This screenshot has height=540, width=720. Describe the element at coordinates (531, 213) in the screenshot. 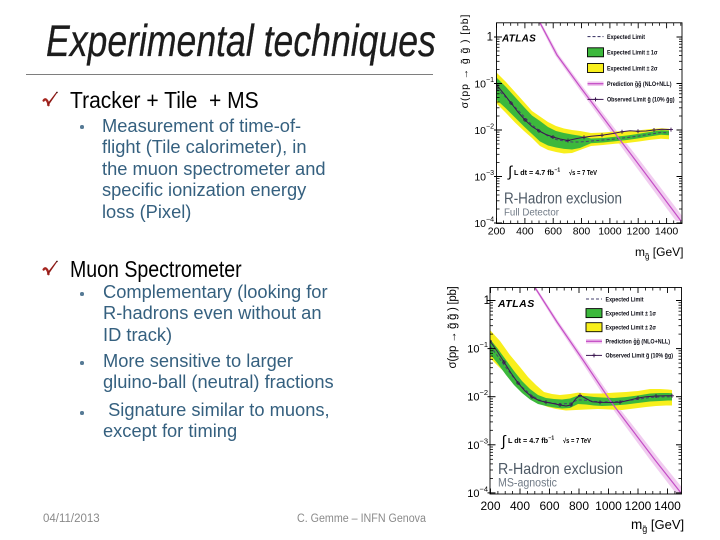

I see `svg-text: Full Detector` at that location.